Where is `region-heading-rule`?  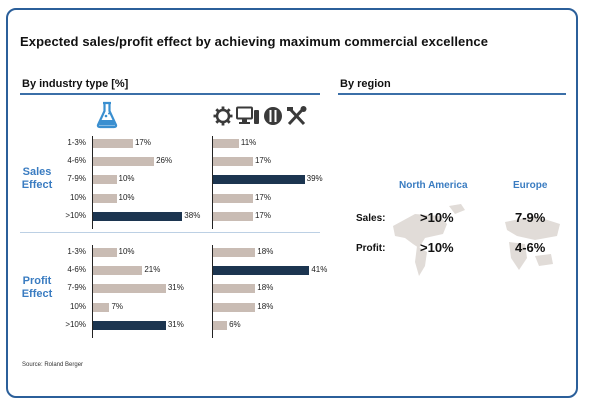 region-heading-rule is located at coordinates (452, 94).